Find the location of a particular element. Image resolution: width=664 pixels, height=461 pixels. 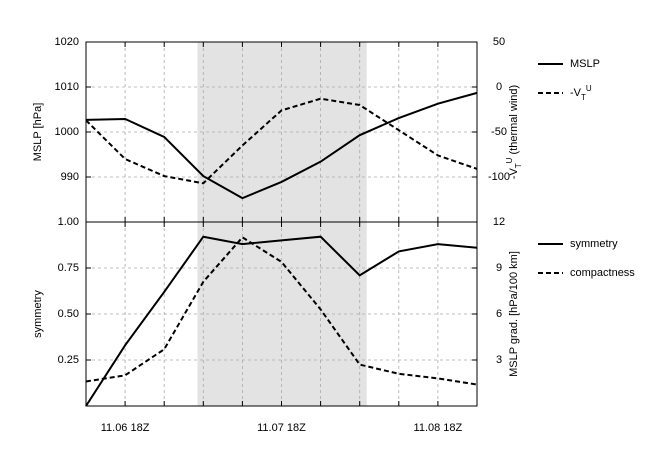

y2-axis-label-sup: U is located at coordinates (509, 160).